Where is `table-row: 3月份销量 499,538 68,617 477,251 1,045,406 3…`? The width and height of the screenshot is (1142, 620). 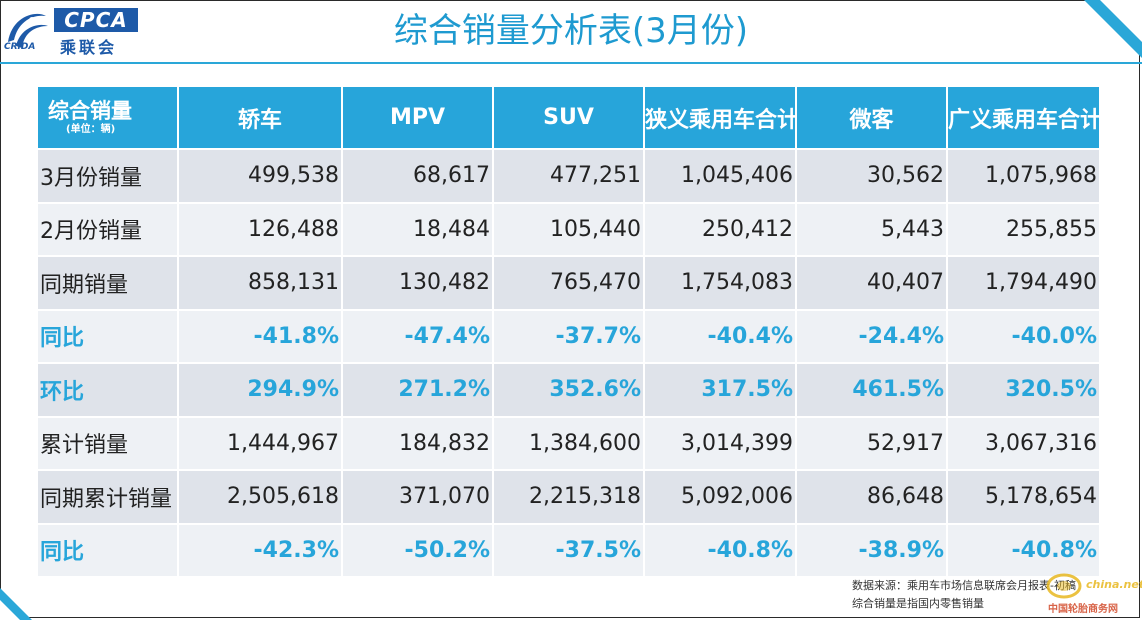 table-row: 3月份销量 499,538 68,617 477,251 1,045,406 3… is located at coordinates (568, 176).